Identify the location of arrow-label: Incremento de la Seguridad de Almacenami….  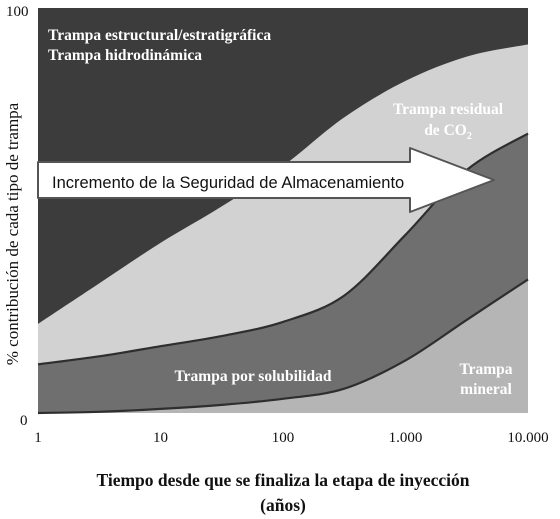
(228, 183).